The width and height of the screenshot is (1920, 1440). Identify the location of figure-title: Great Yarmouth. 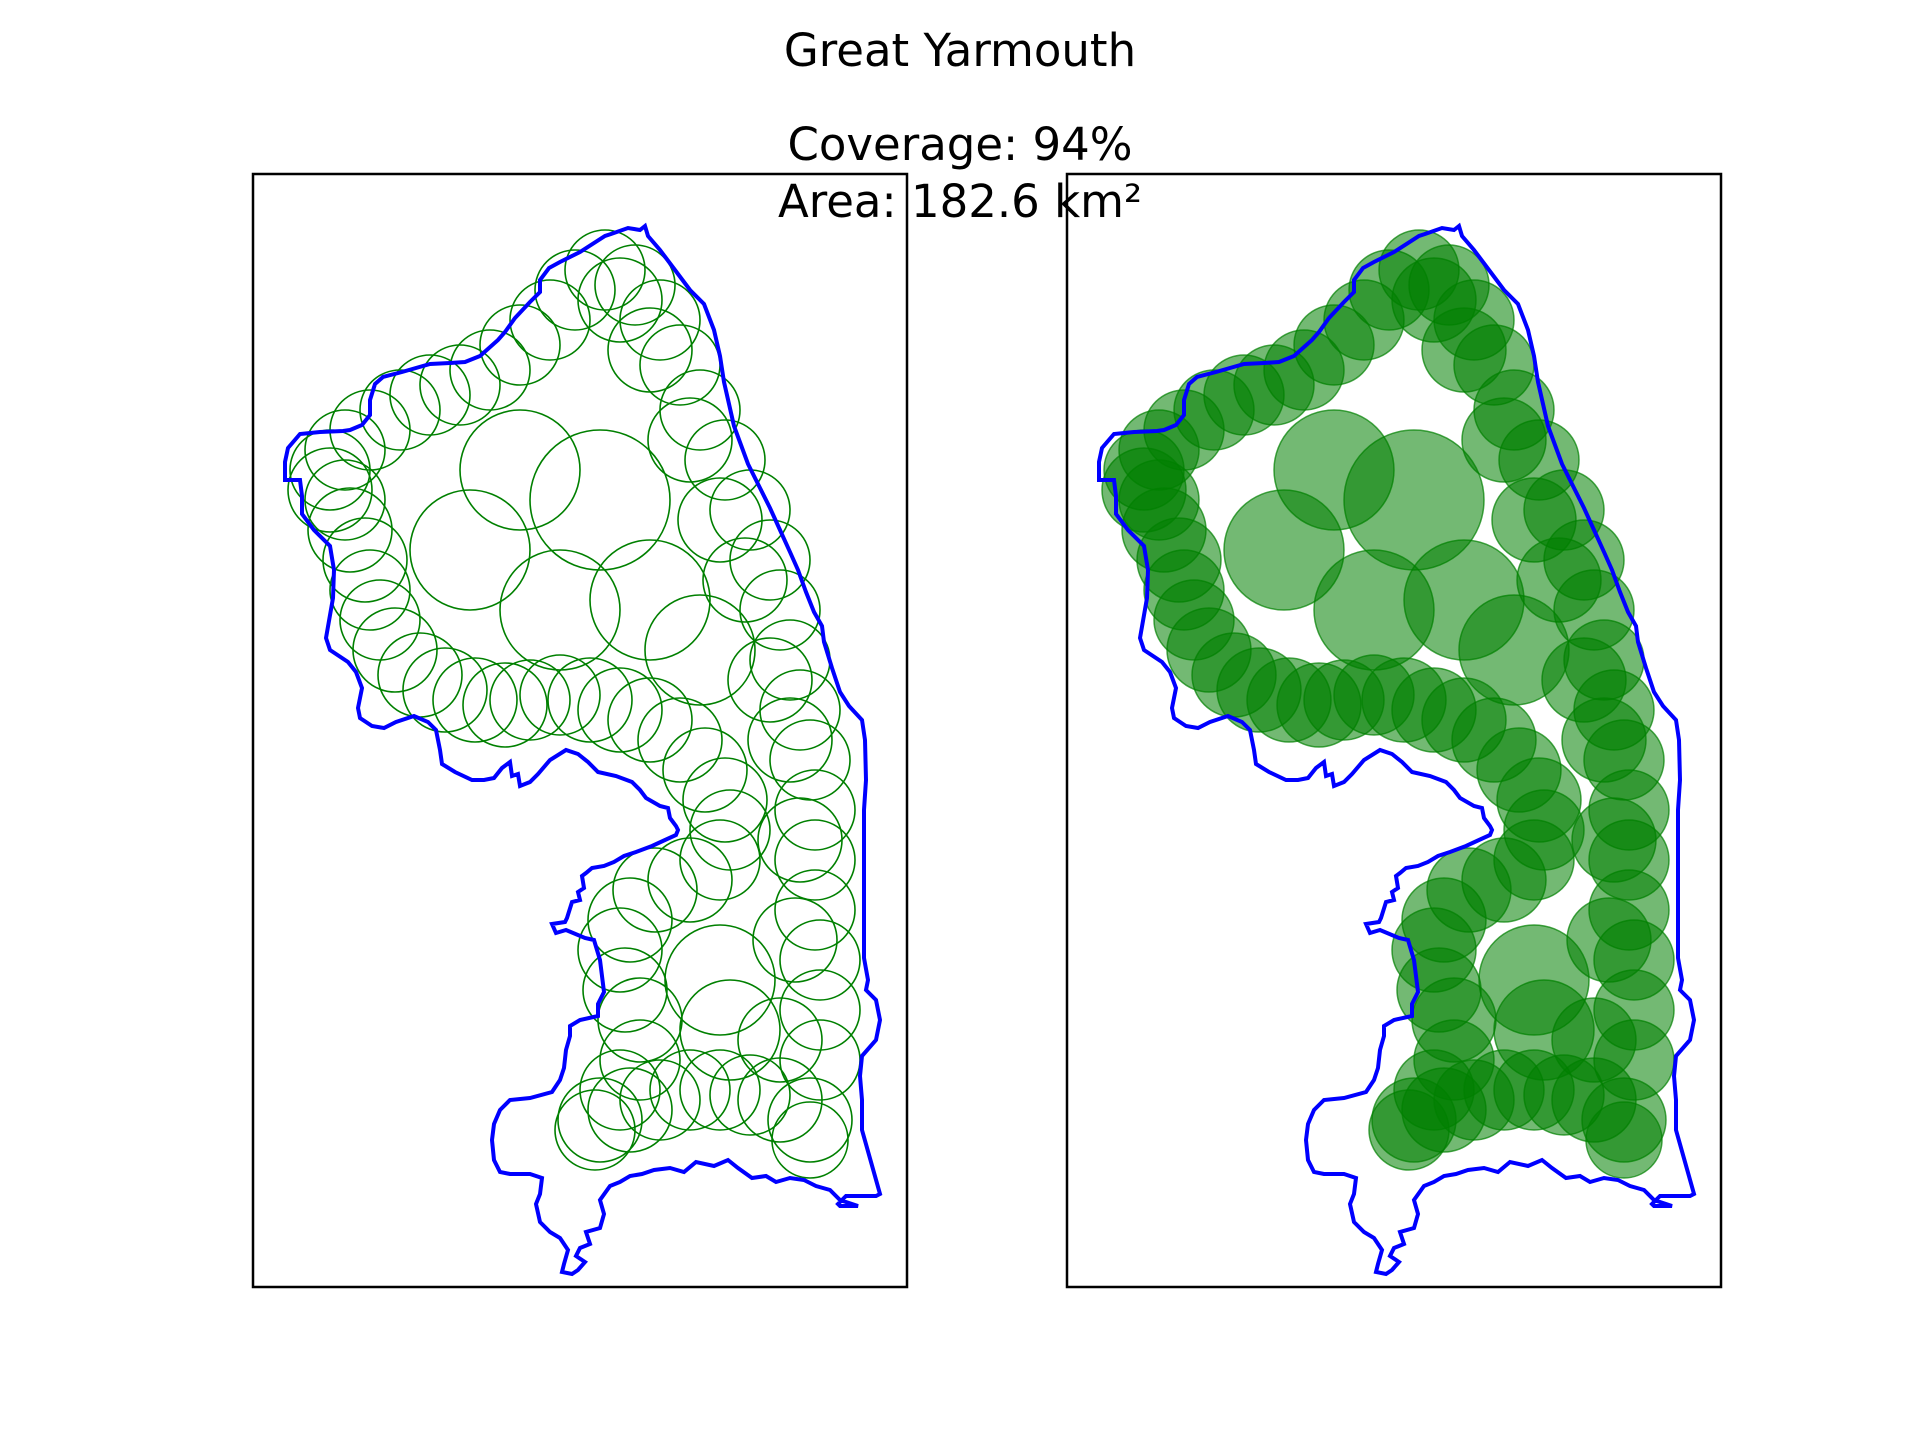
(960, 50).